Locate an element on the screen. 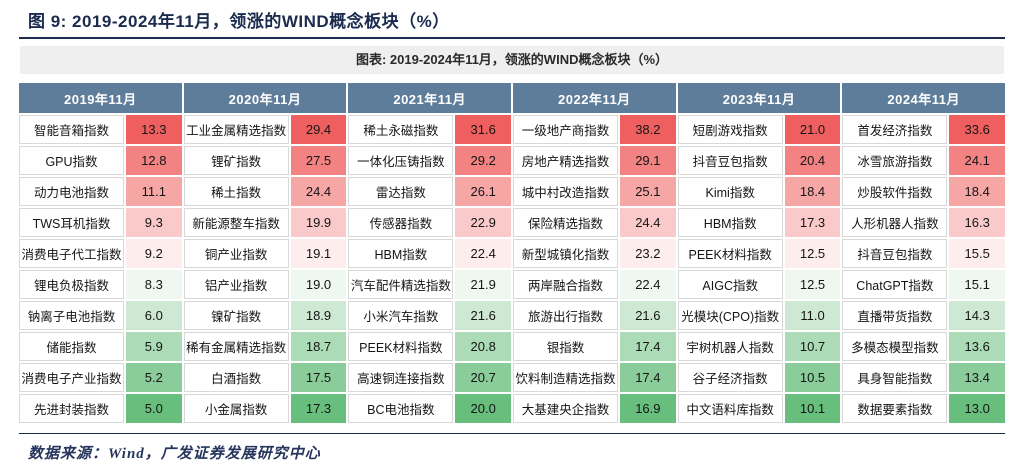 Image resolution: width=1024 pixels, height=474 pixels. index-name-cell: 多模态模型指数 is located at coordinates (895, 346).